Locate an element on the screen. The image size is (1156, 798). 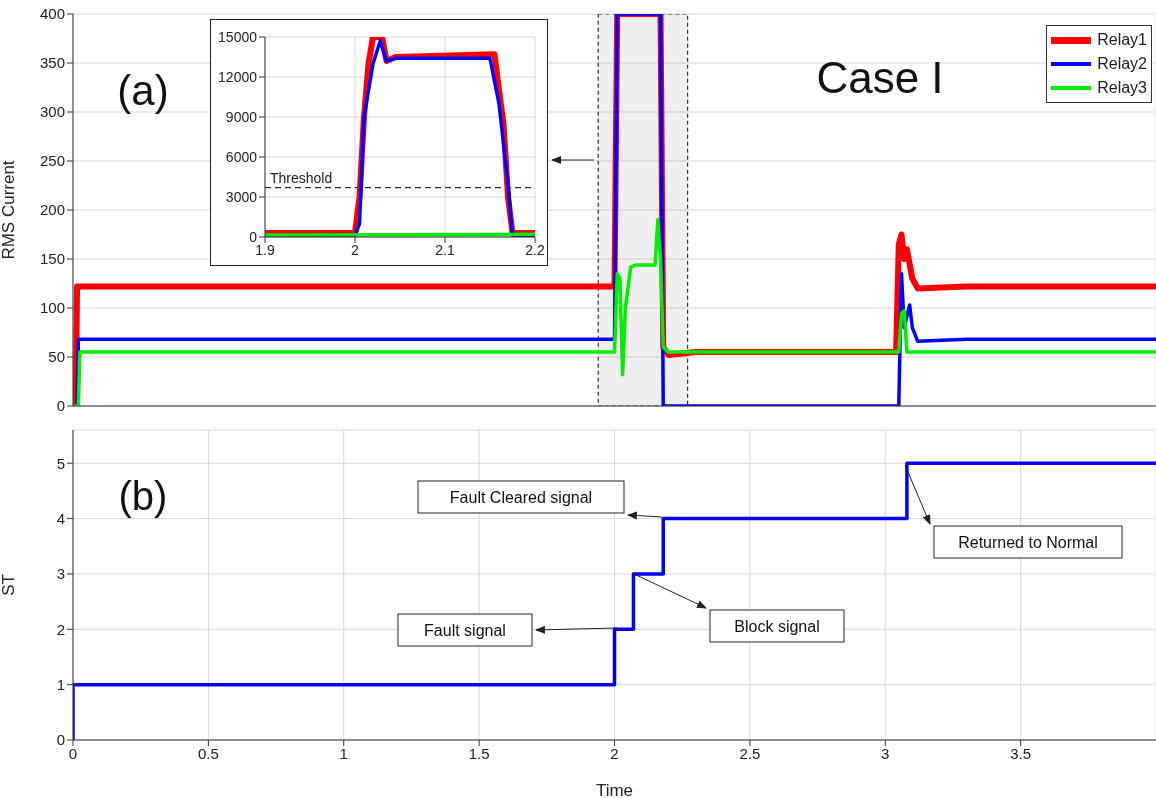
y-tick-label: 300 is located at coordinates (52, 112).